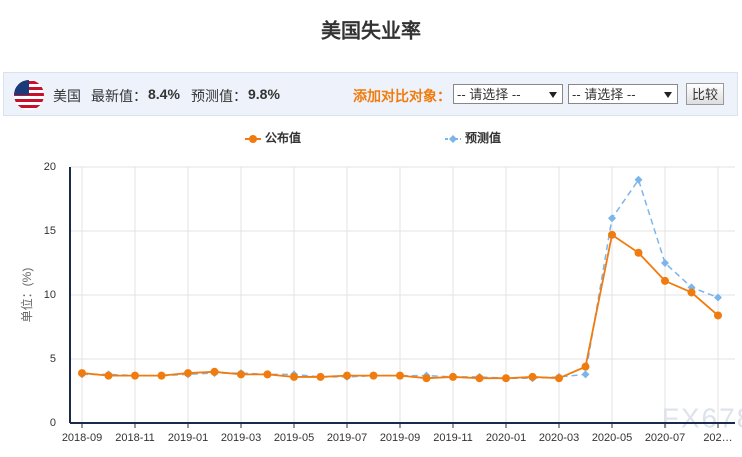 Image resolution: width=742 pixels, height=457 pixels. What do you see at coordinates (705, 94) in the screenshot?
I see `compare-button: 比较` at bounding box center [705, 94].